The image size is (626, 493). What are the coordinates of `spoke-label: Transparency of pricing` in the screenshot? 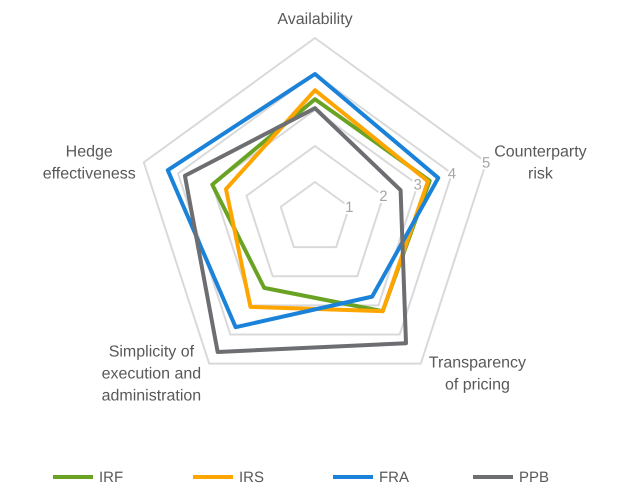 It's located at (477, 374).